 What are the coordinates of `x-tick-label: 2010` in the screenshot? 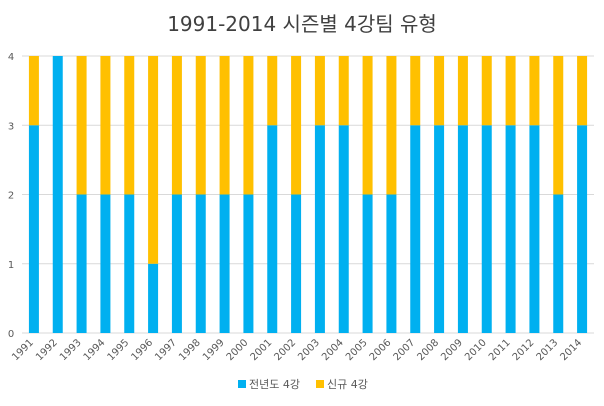 It's located at (476, 350).